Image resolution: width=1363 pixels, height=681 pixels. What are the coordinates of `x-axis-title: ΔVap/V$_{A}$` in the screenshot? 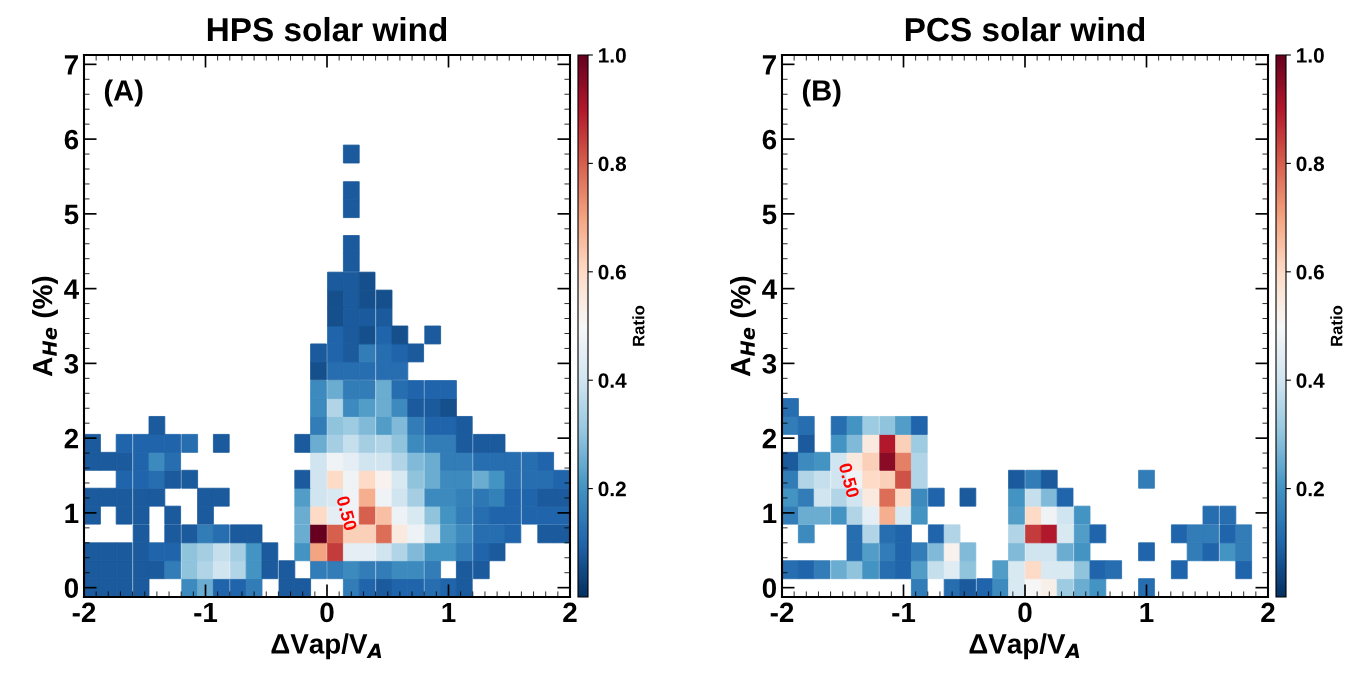 It's located at (1024, 646).